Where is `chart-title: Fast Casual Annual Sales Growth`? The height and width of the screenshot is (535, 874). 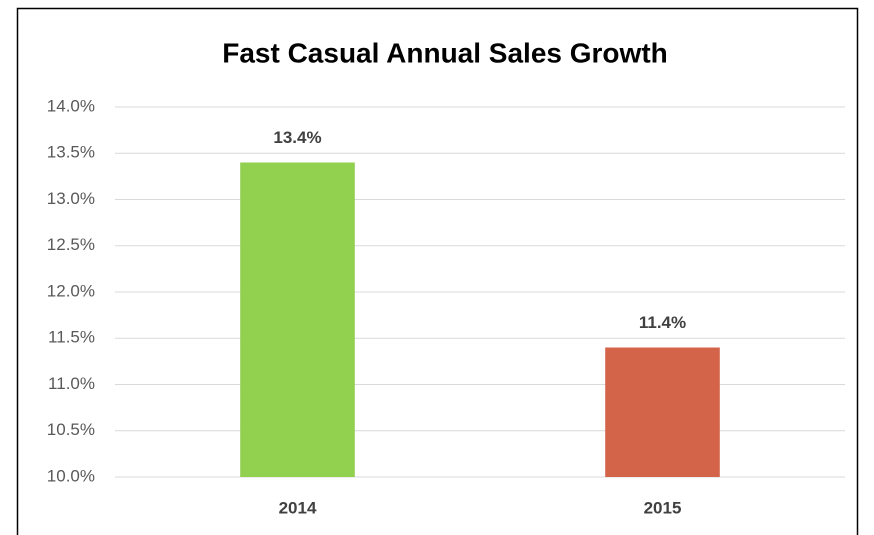 chart-title: Fast Casual Annual Sales Growth is located at coordinates (445, 52).